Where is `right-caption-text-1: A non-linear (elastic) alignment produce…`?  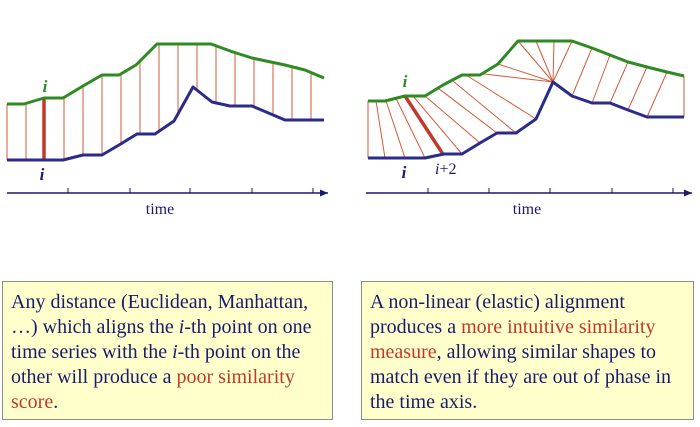
right-caption-text-1: A non-linear (elastic) alignment produce… is located at coordinates (497, 314).